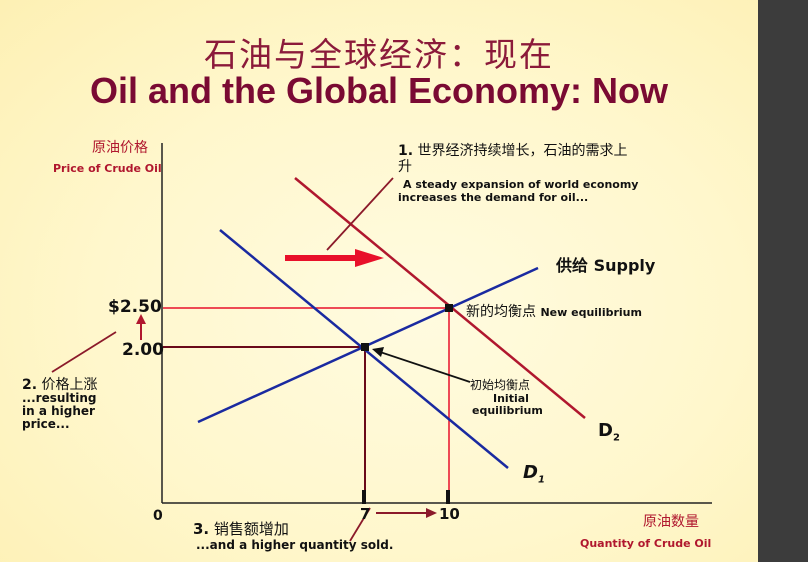 Image resolution: width=808 pixels, height=562 pixels. I want to click on y-axis-label-cn: 原油价格, so click(120, 148).